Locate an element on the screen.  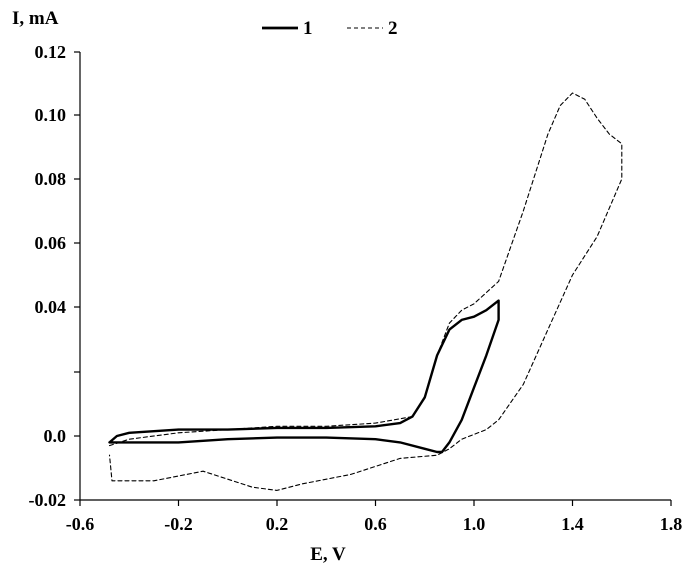
y-axis-title: I, mA is located at coordinates (35, 18).